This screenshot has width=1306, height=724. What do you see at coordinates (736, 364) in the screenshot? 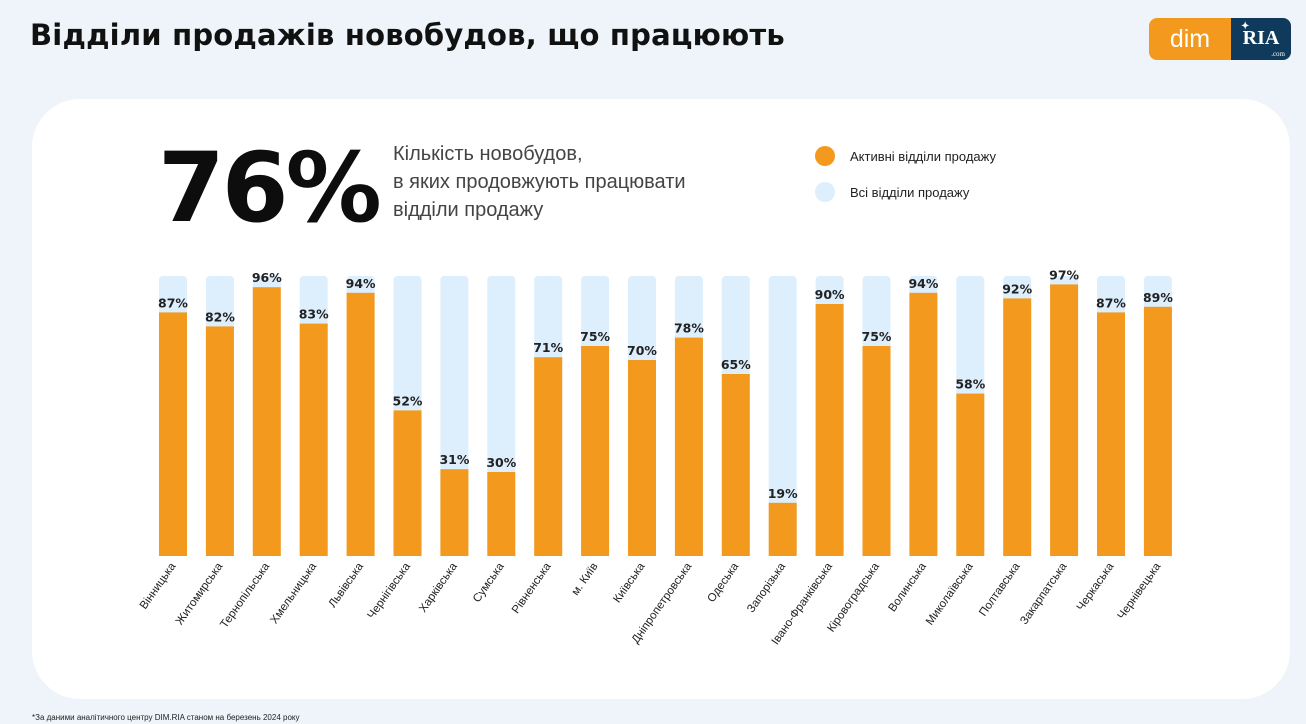
I see `data-label-12: 65%` at bounding box center [736, 364].